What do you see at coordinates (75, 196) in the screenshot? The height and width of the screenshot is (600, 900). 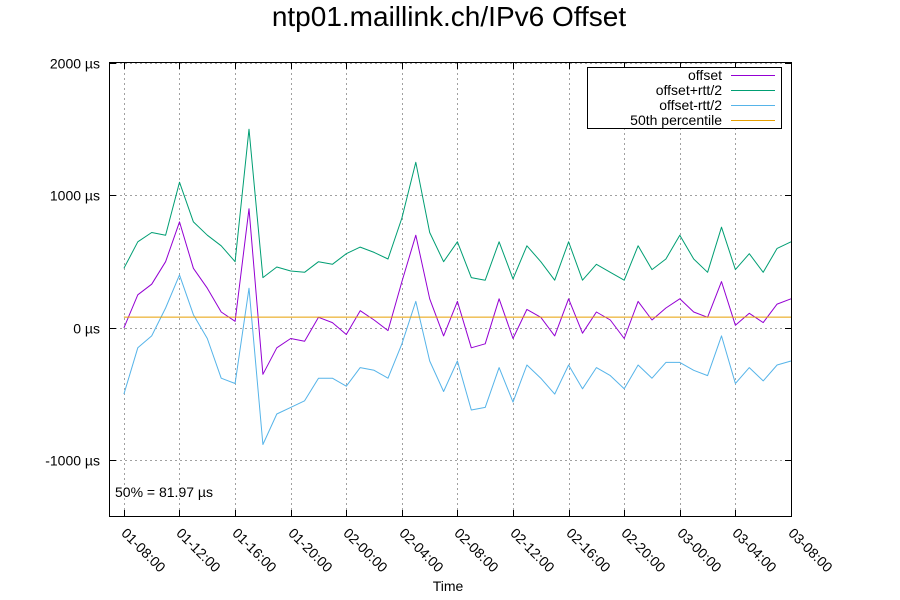 I see `y-tick-label: 1000 µs` at bounding box center [75, 196].